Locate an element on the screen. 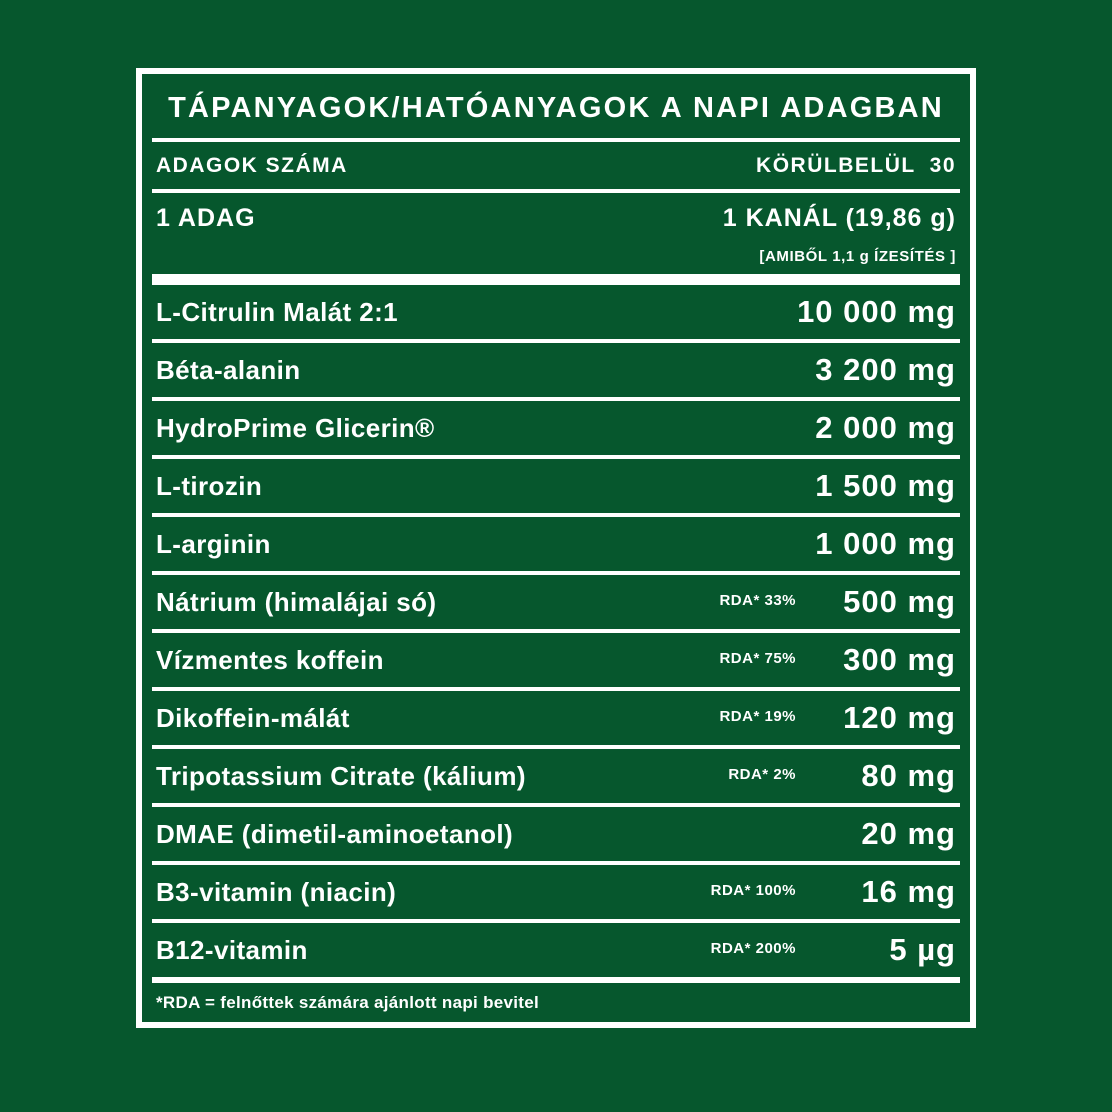  ingredient-value: 120 mg is located at coordinates (899, 717).